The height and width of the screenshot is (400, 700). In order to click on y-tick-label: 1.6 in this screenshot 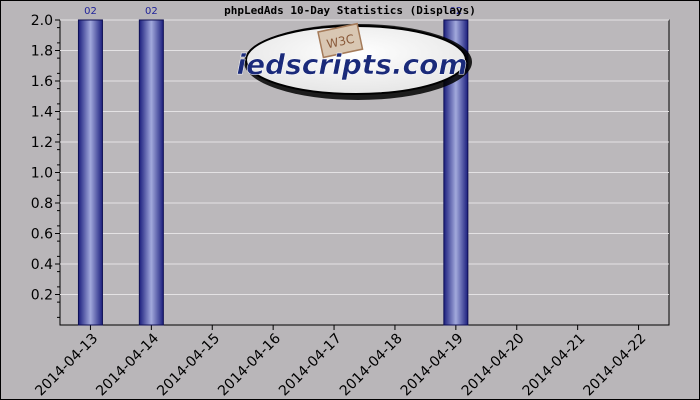, I will do `click(42, 82)`.